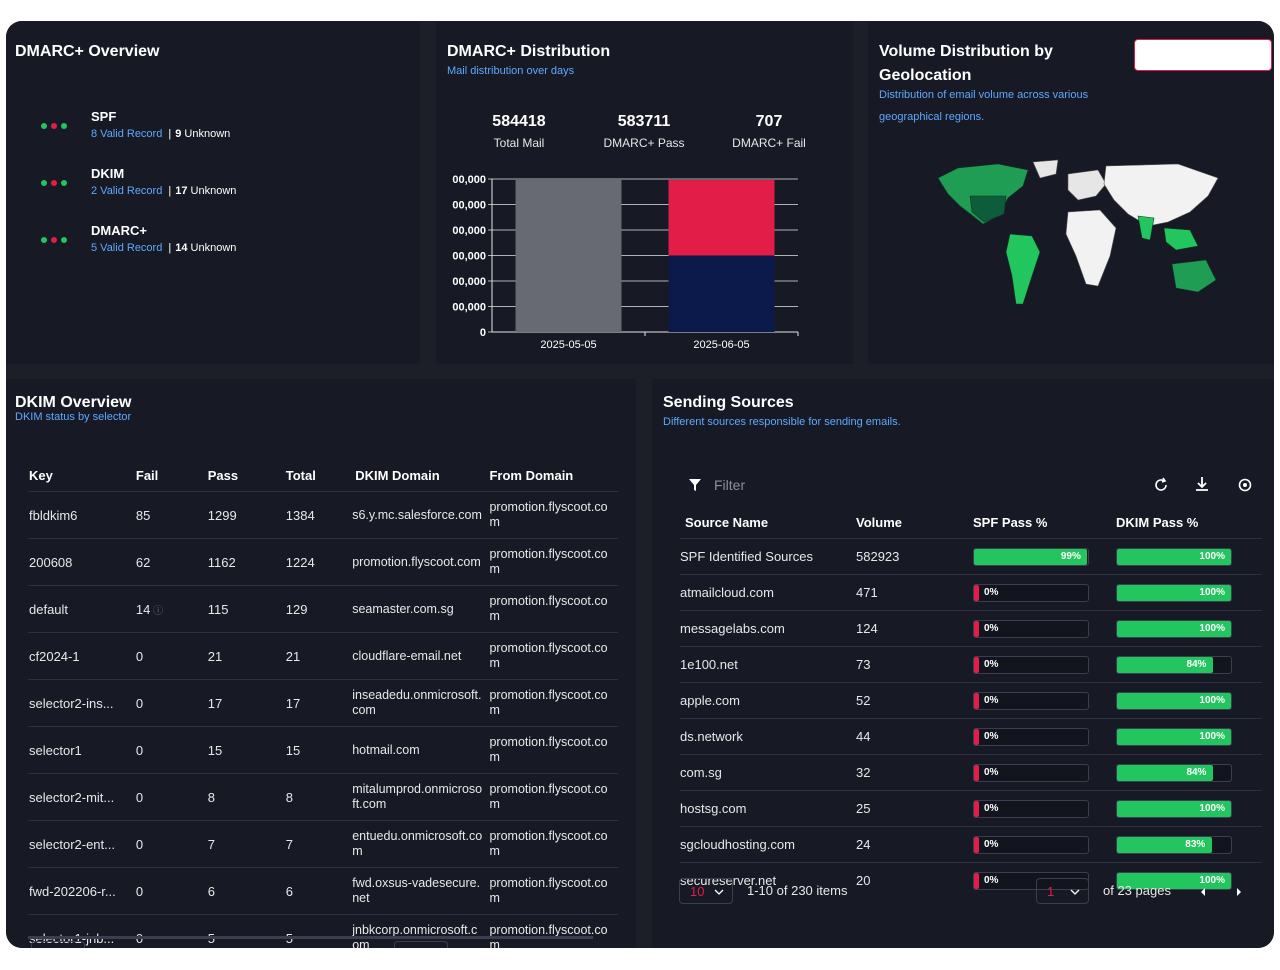 The image size is (1280, 970). I want to click on source-cell: 471, so click(913, 592).